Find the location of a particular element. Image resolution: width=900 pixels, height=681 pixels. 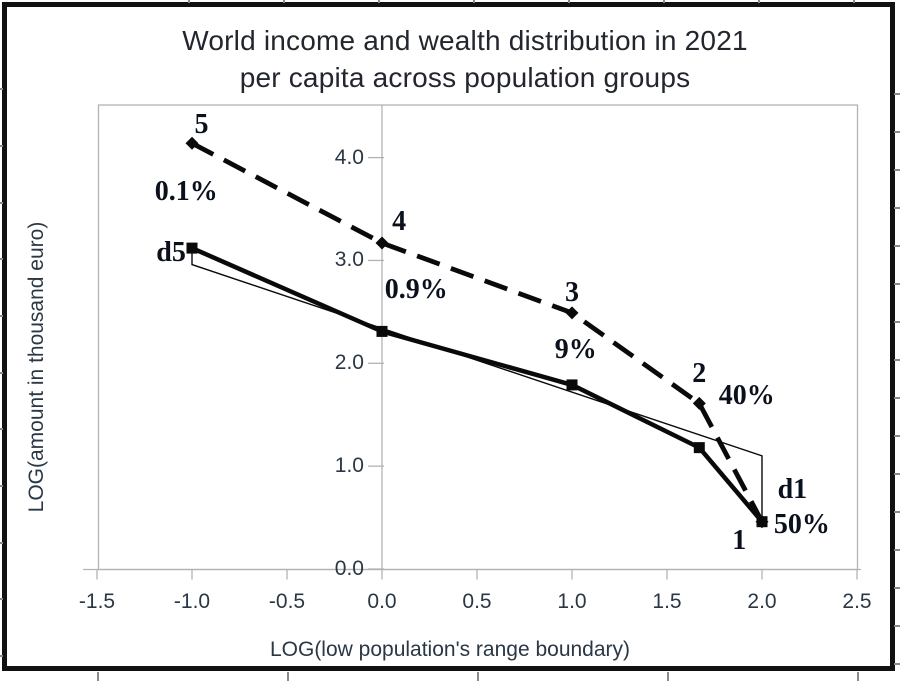

x-axis-title: LOG(low population's range boundary) is located at coordinates (450, 649).